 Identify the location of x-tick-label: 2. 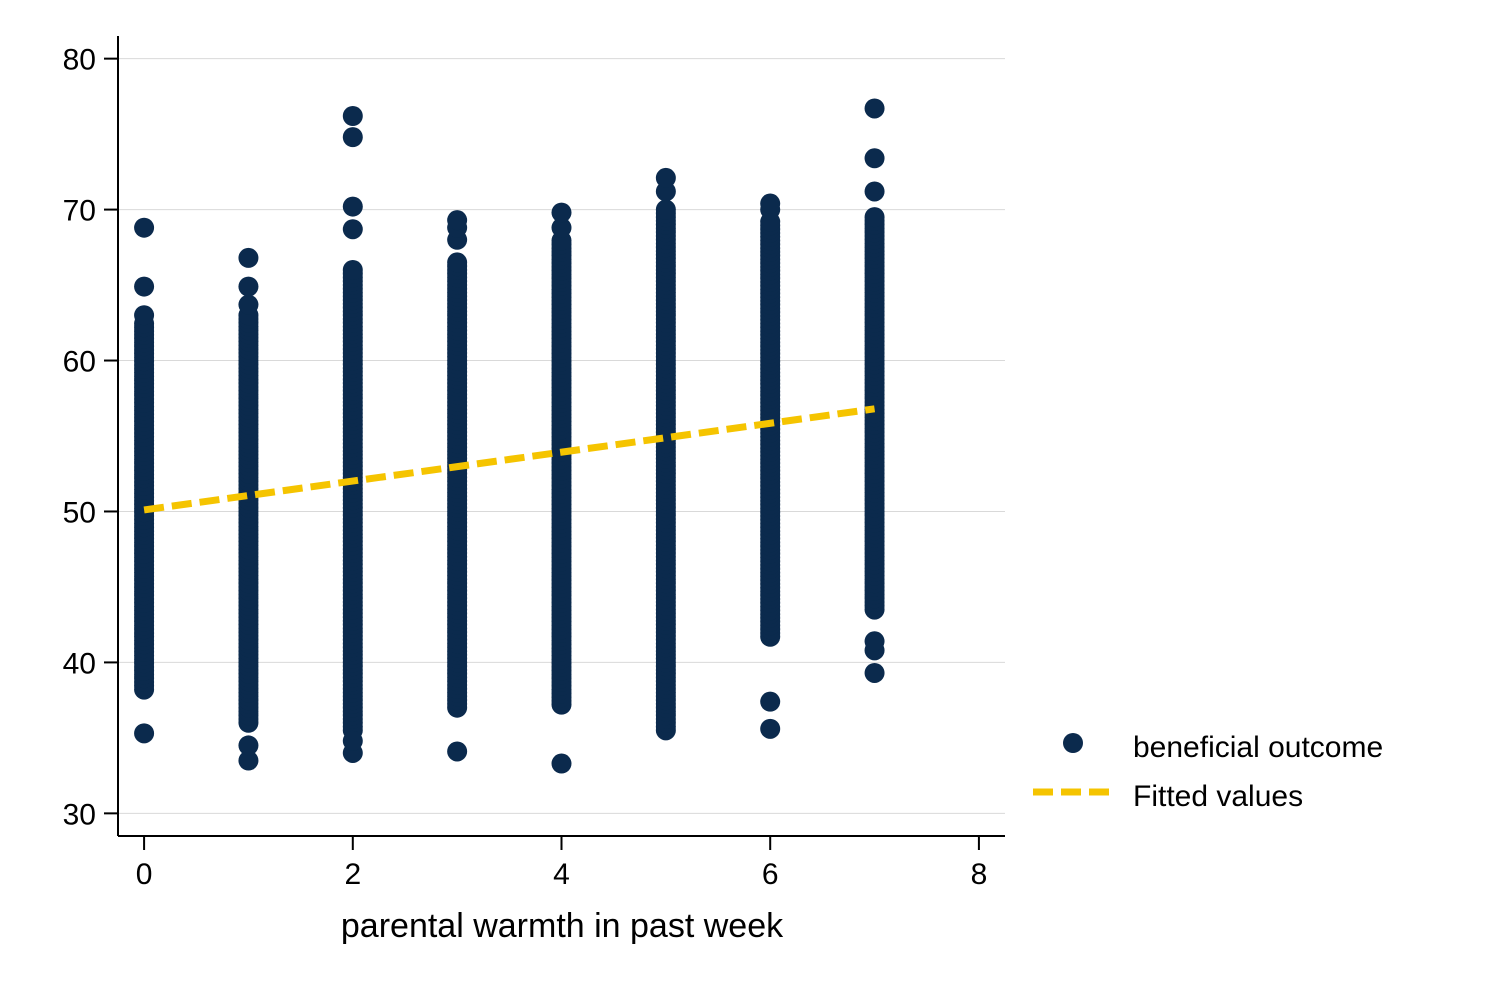
(352, 874).